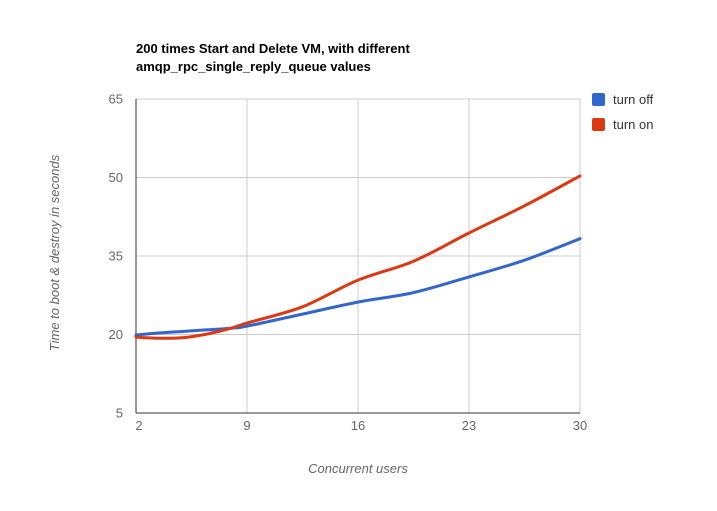 The width and height of the screenshot is (717, 511). What do you see at coordinates (116, 256) in the screenshot?
I see `y-tick-label-35: 35` at bounding box center [116, 256].